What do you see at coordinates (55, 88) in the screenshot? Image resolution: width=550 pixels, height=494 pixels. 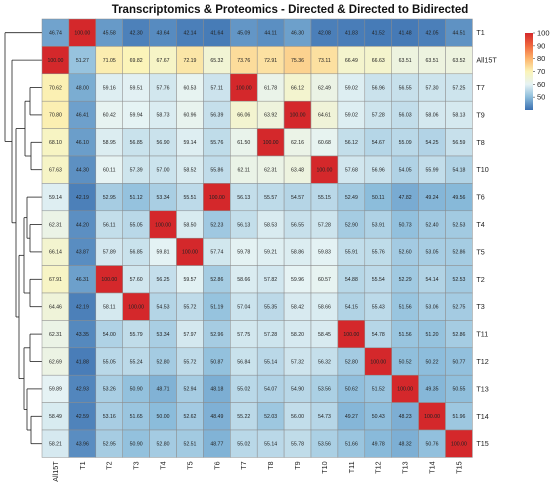 I see `cell-value-label: 70.62` at bounding box center [55, 88].